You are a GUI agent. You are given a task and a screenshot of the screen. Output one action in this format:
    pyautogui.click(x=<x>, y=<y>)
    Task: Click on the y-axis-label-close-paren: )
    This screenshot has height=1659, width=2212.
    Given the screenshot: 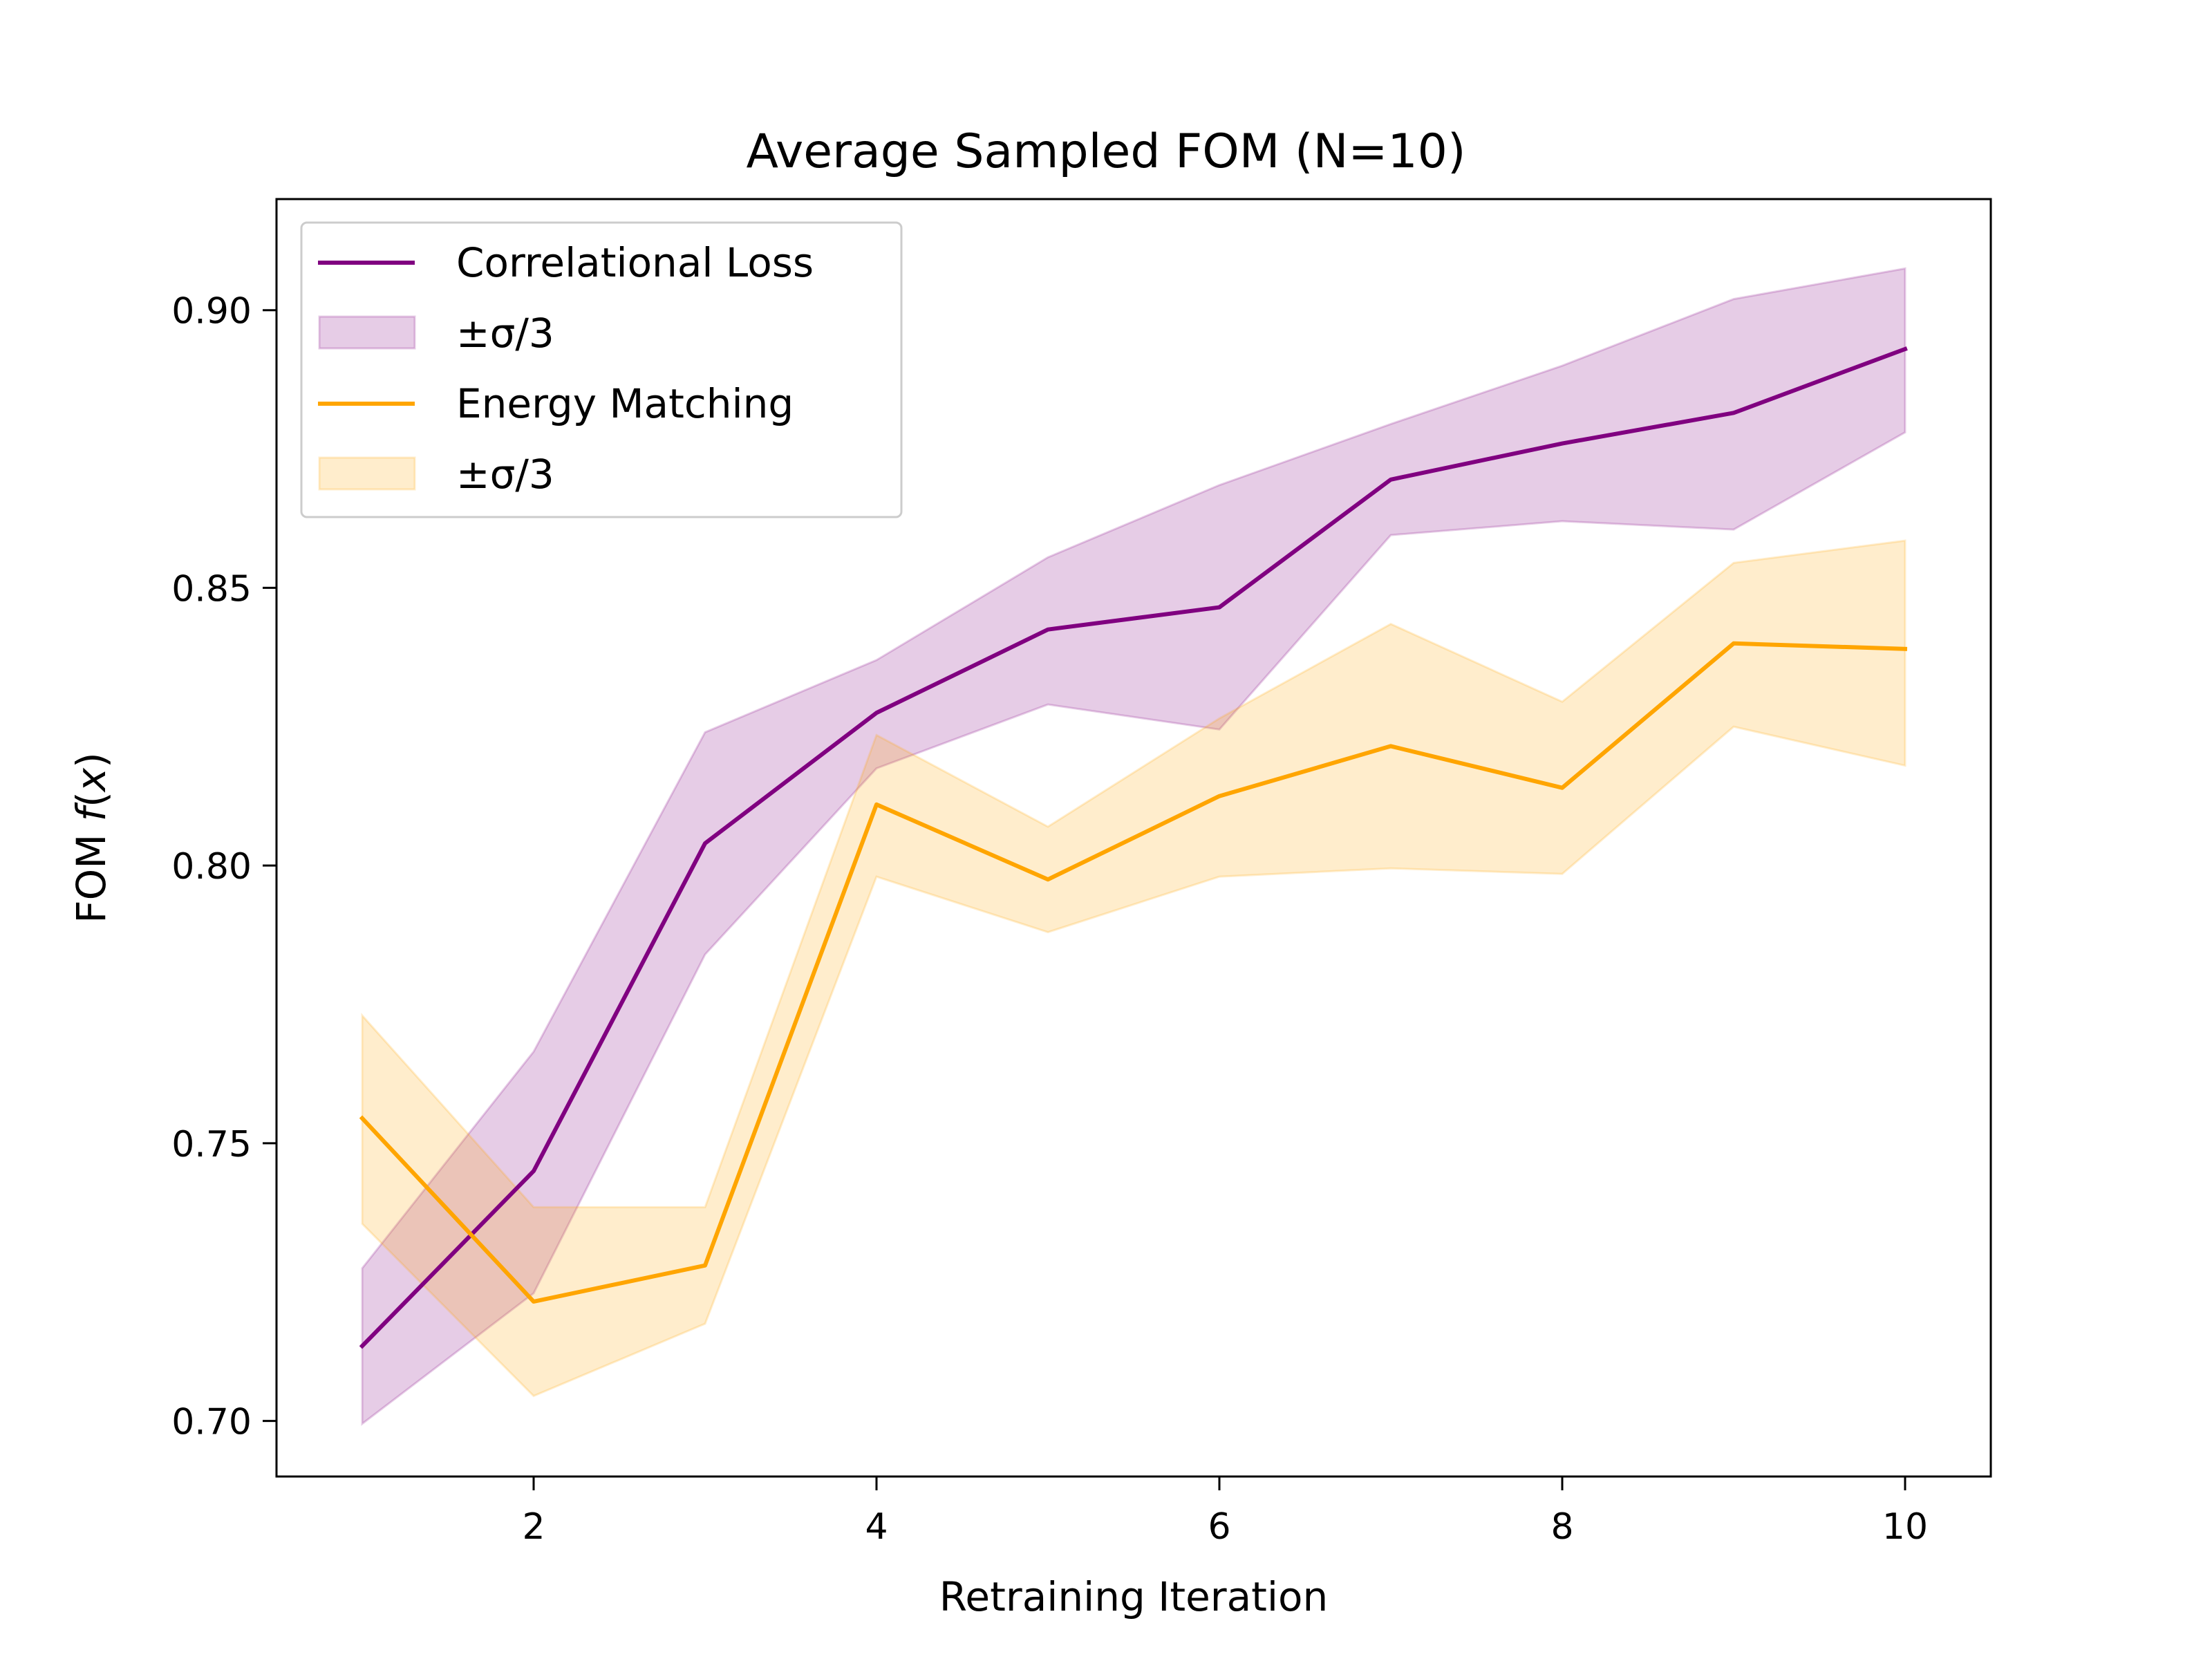 What is the action you would take?
    pyautogui.click(x=92, y=760)
    